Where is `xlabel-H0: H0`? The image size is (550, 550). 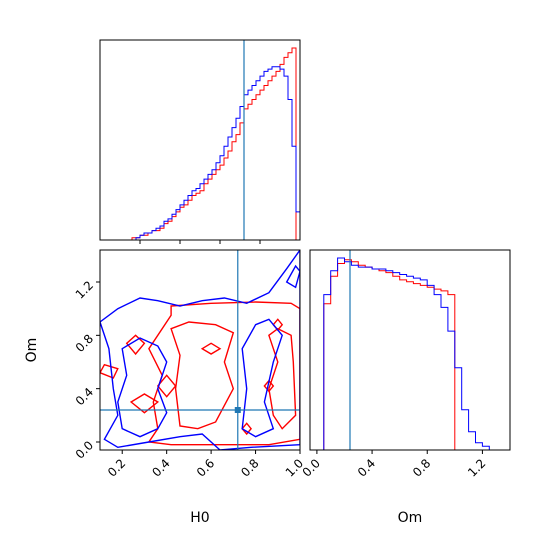
xlabel-H0: H0 is located at coordinates (199, 518).